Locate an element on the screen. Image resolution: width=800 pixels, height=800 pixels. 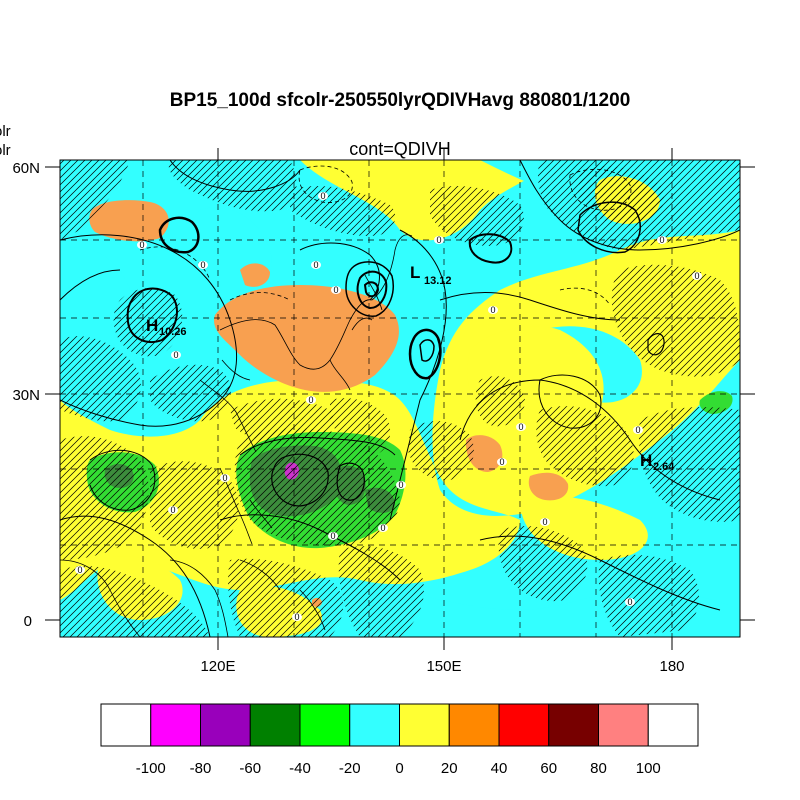
colorbar: -100 -80 -60 -40 -20 0 20 40 60 80 100 is located at coordinates (399, 740).